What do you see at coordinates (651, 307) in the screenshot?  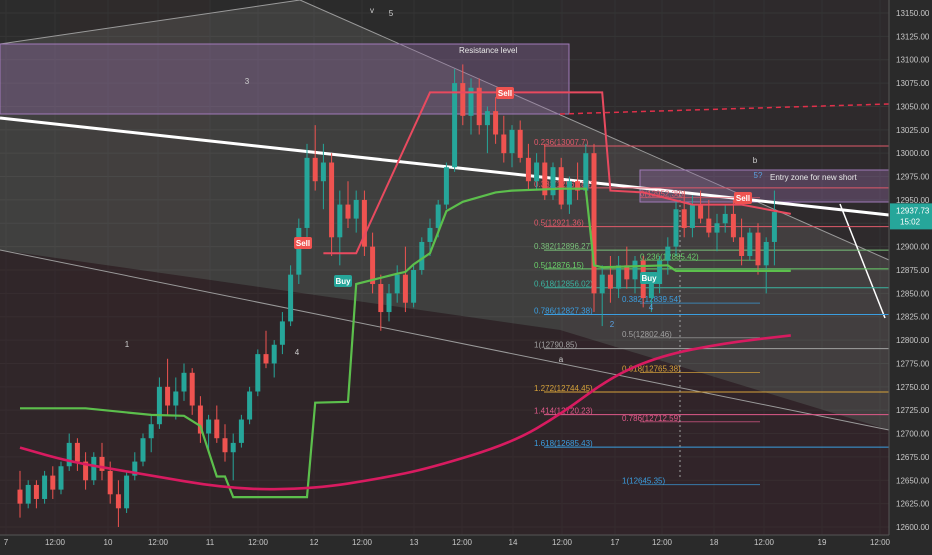 I see `wave-label: 4` at bounding box center [651, 307].